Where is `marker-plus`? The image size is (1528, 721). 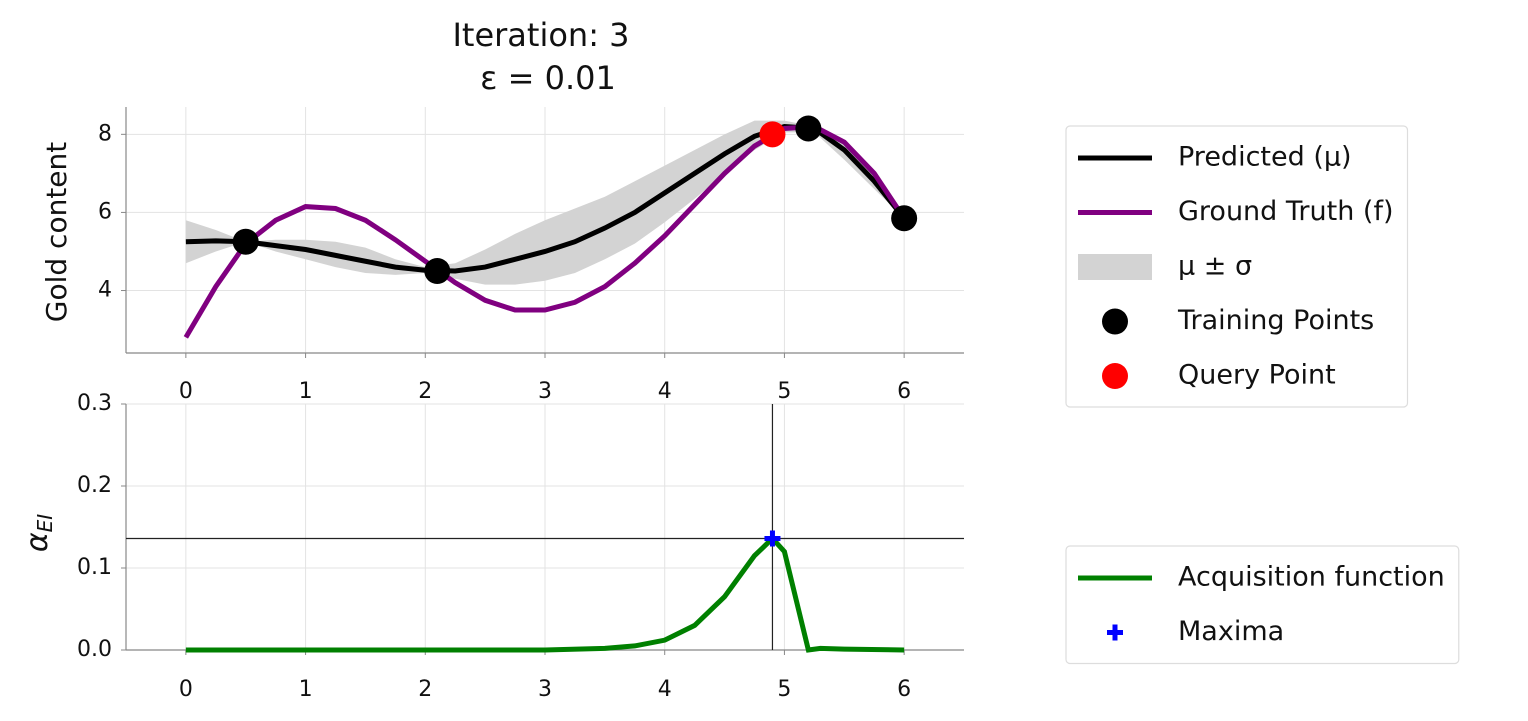
marker-plus is located at coordinates (772, 538).